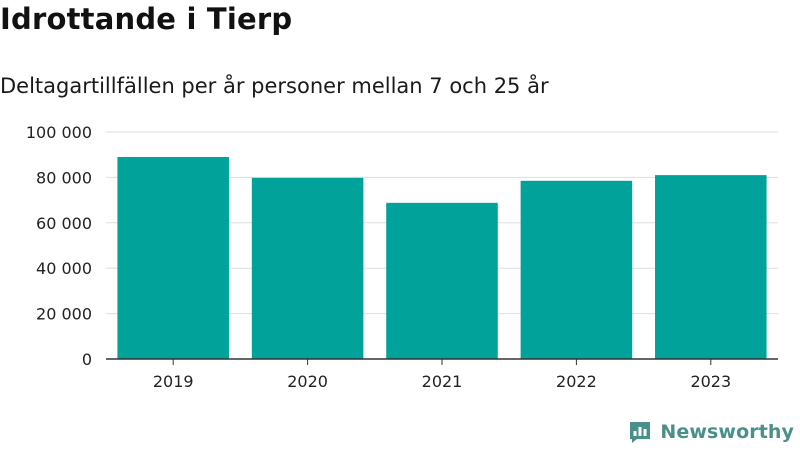 Image resolution: width=800 pixels, height=450 pixels. Describe the element at coordinates (307, 381) in the screenshot. I see `x-tick-label: 2020` at that location.